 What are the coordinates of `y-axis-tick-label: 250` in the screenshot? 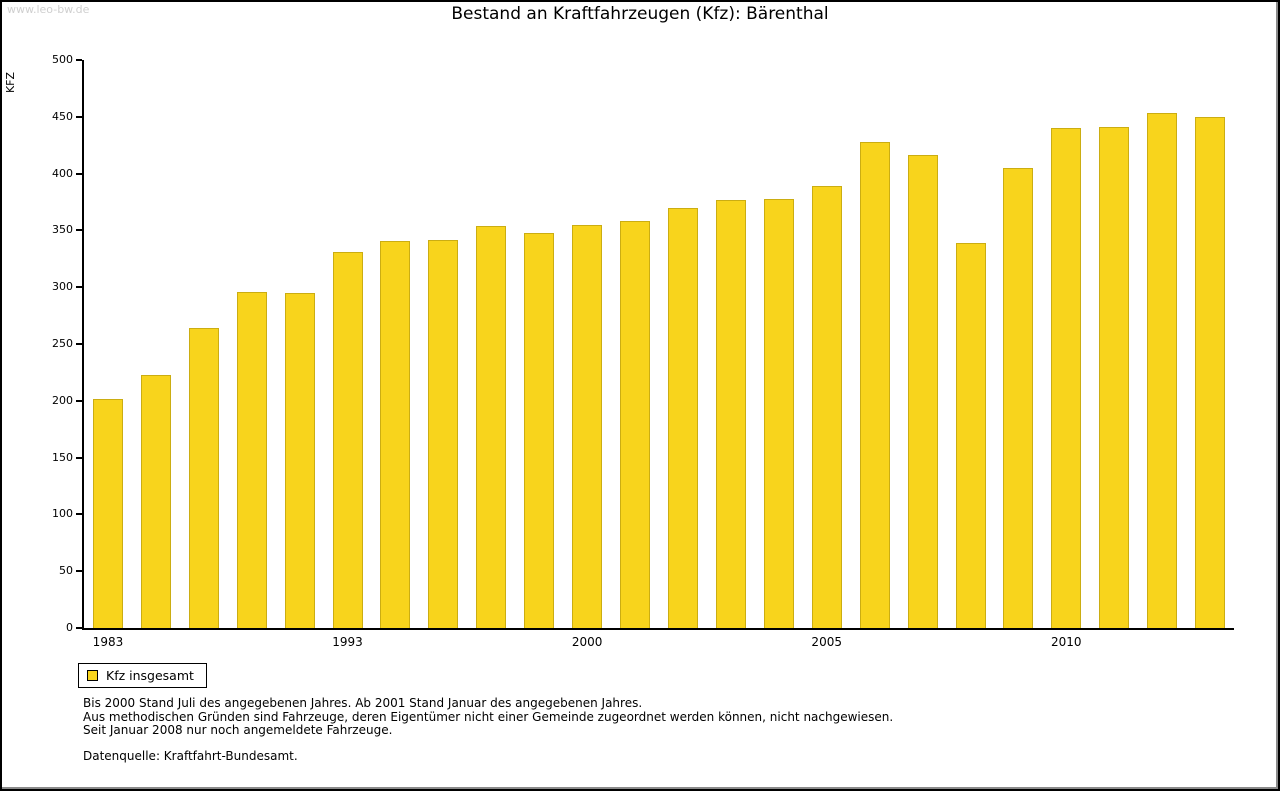 It's located at (62, 343).